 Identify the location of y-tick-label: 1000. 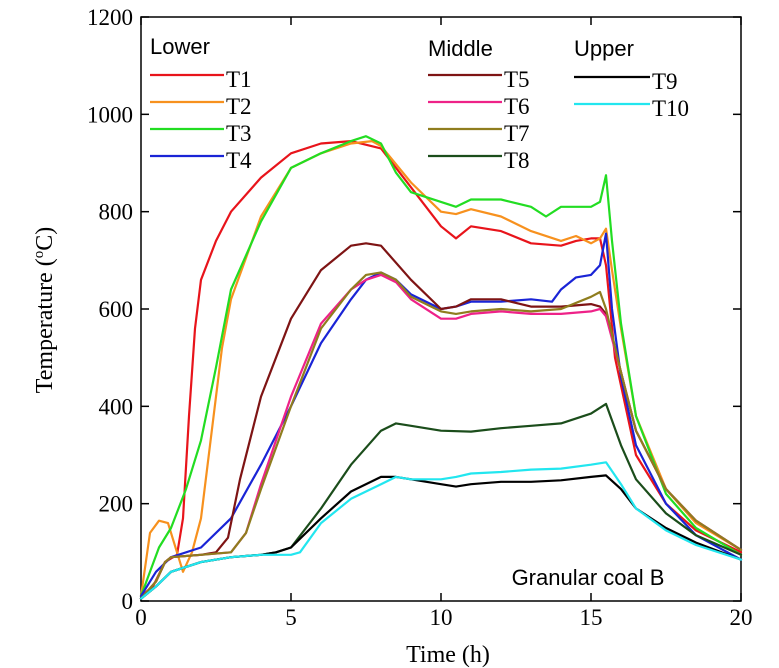
(110, 114).